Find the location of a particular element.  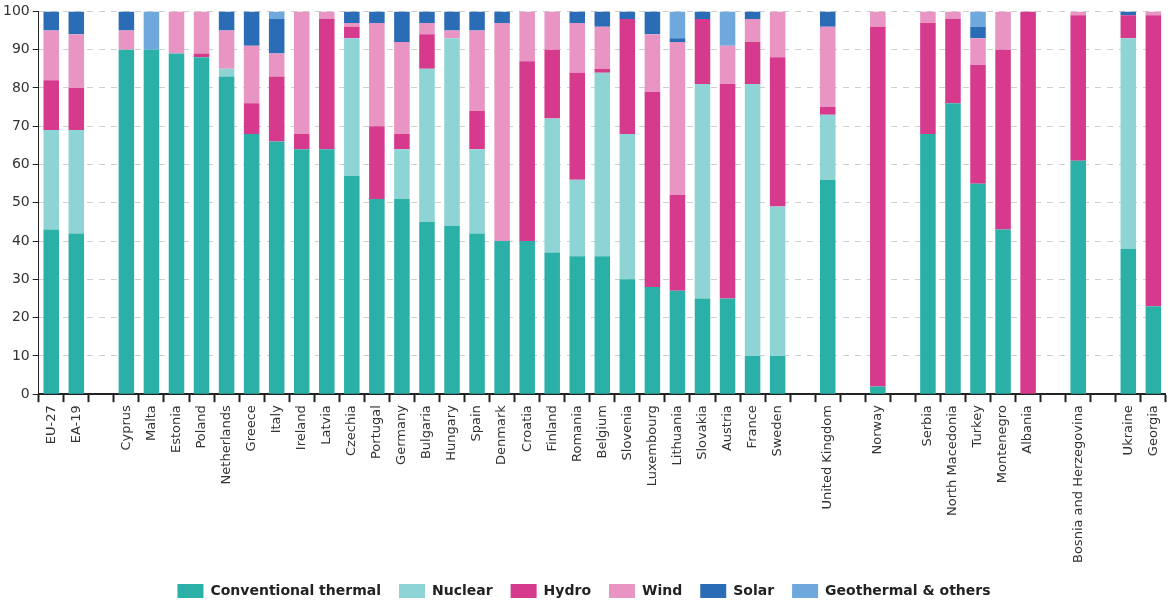

x-tick-label: Austria is located at coordinates (726, 428).